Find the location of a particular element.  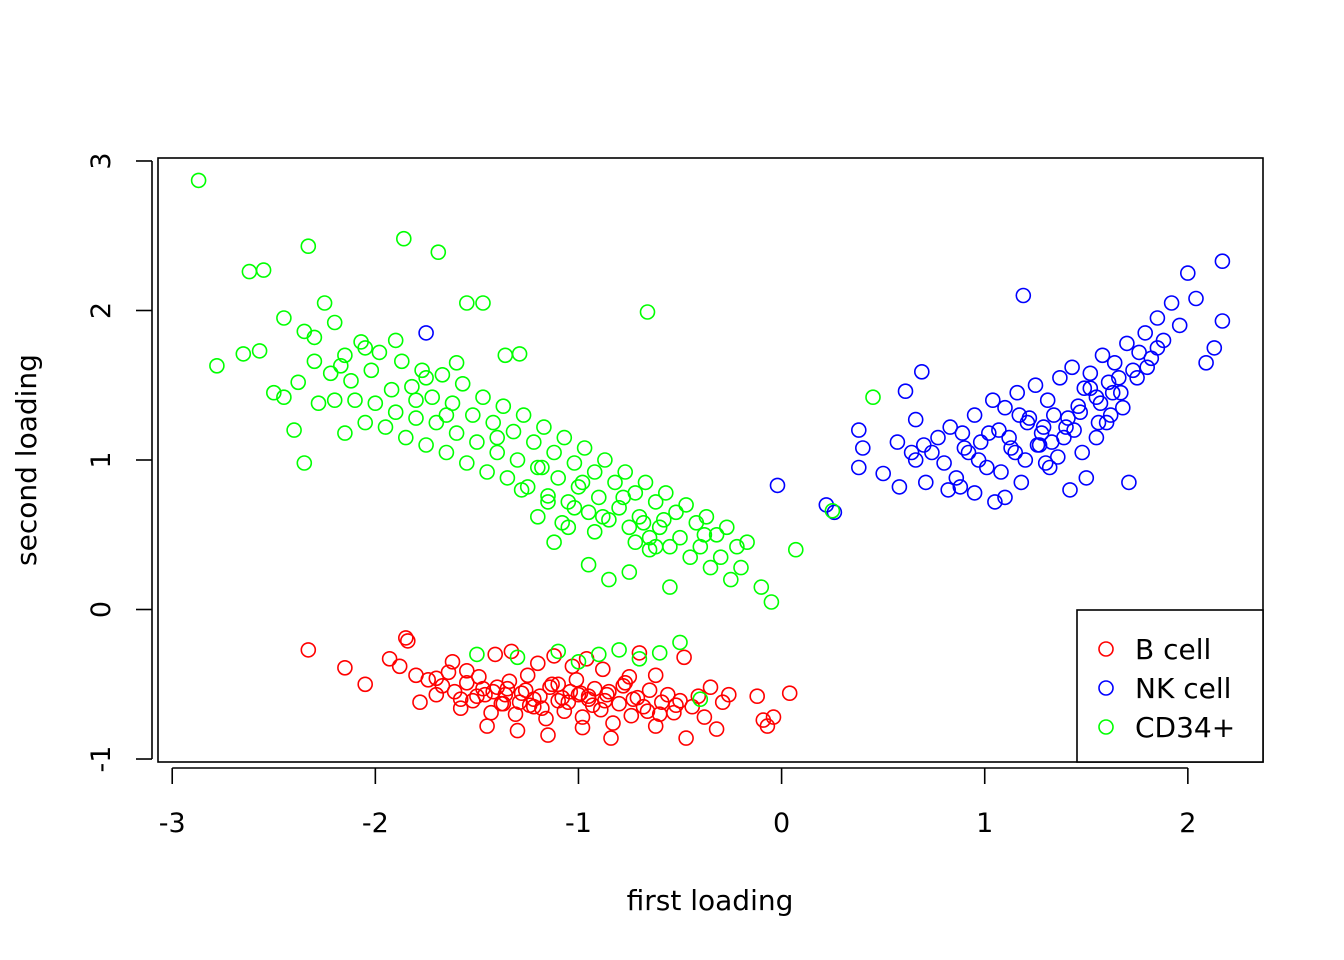

legend-label: NK cell is located at coordinates (1183, 688).